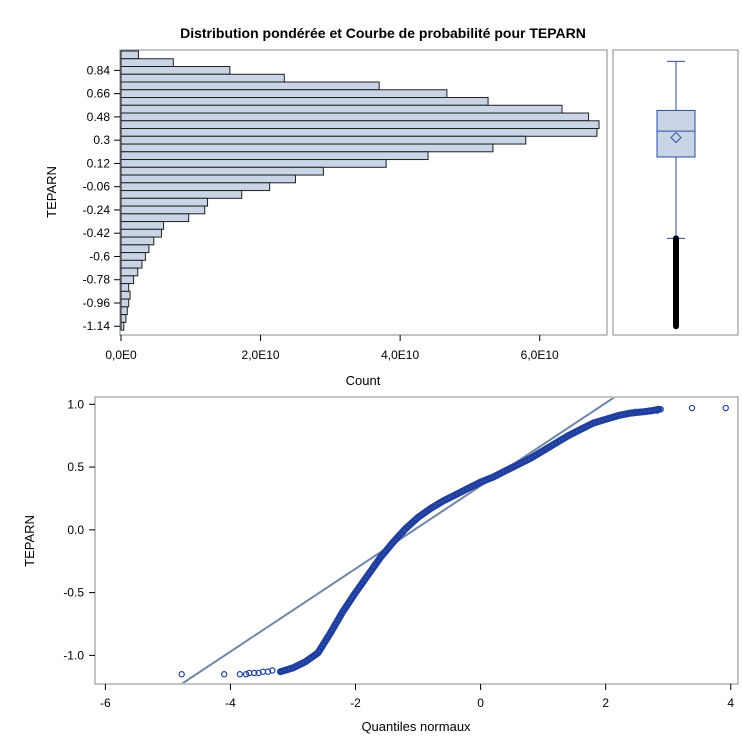 The image size is (742, 752). What do you see at coordinates (230, 703) in the screenshot?
I see `qq-x-tick-label: -4` at bounding box center [230, 703].